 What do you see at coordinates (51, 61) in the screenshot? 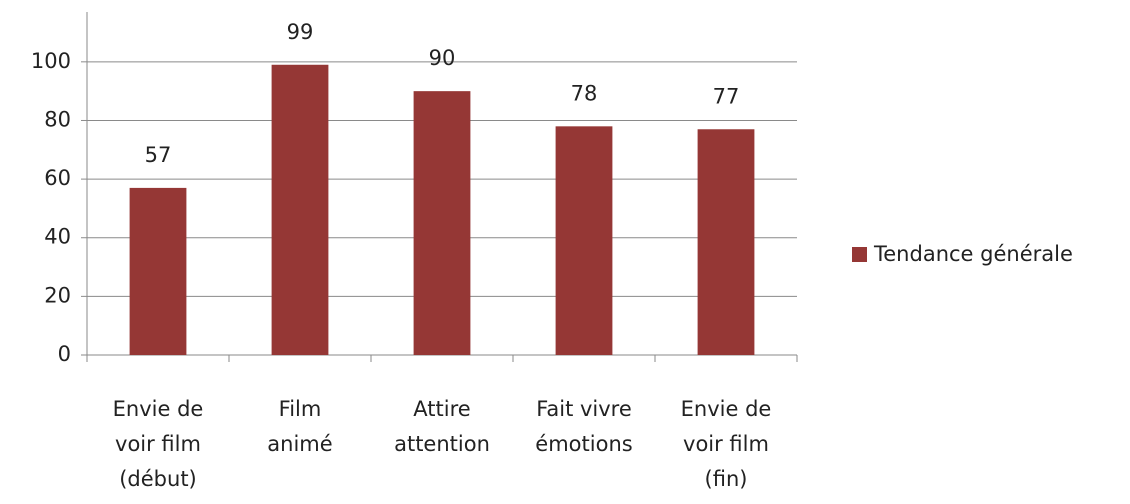
I see `y-tick-label: 100` at bounding box center [51, 61].